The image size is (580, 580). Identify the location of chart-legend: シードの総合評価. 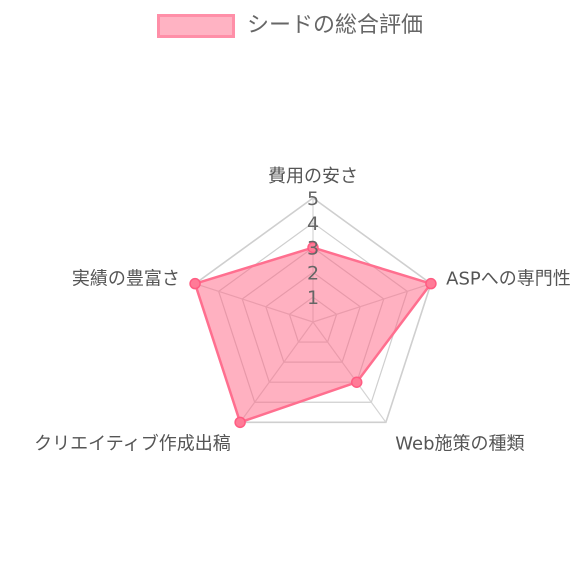
(290, 26).